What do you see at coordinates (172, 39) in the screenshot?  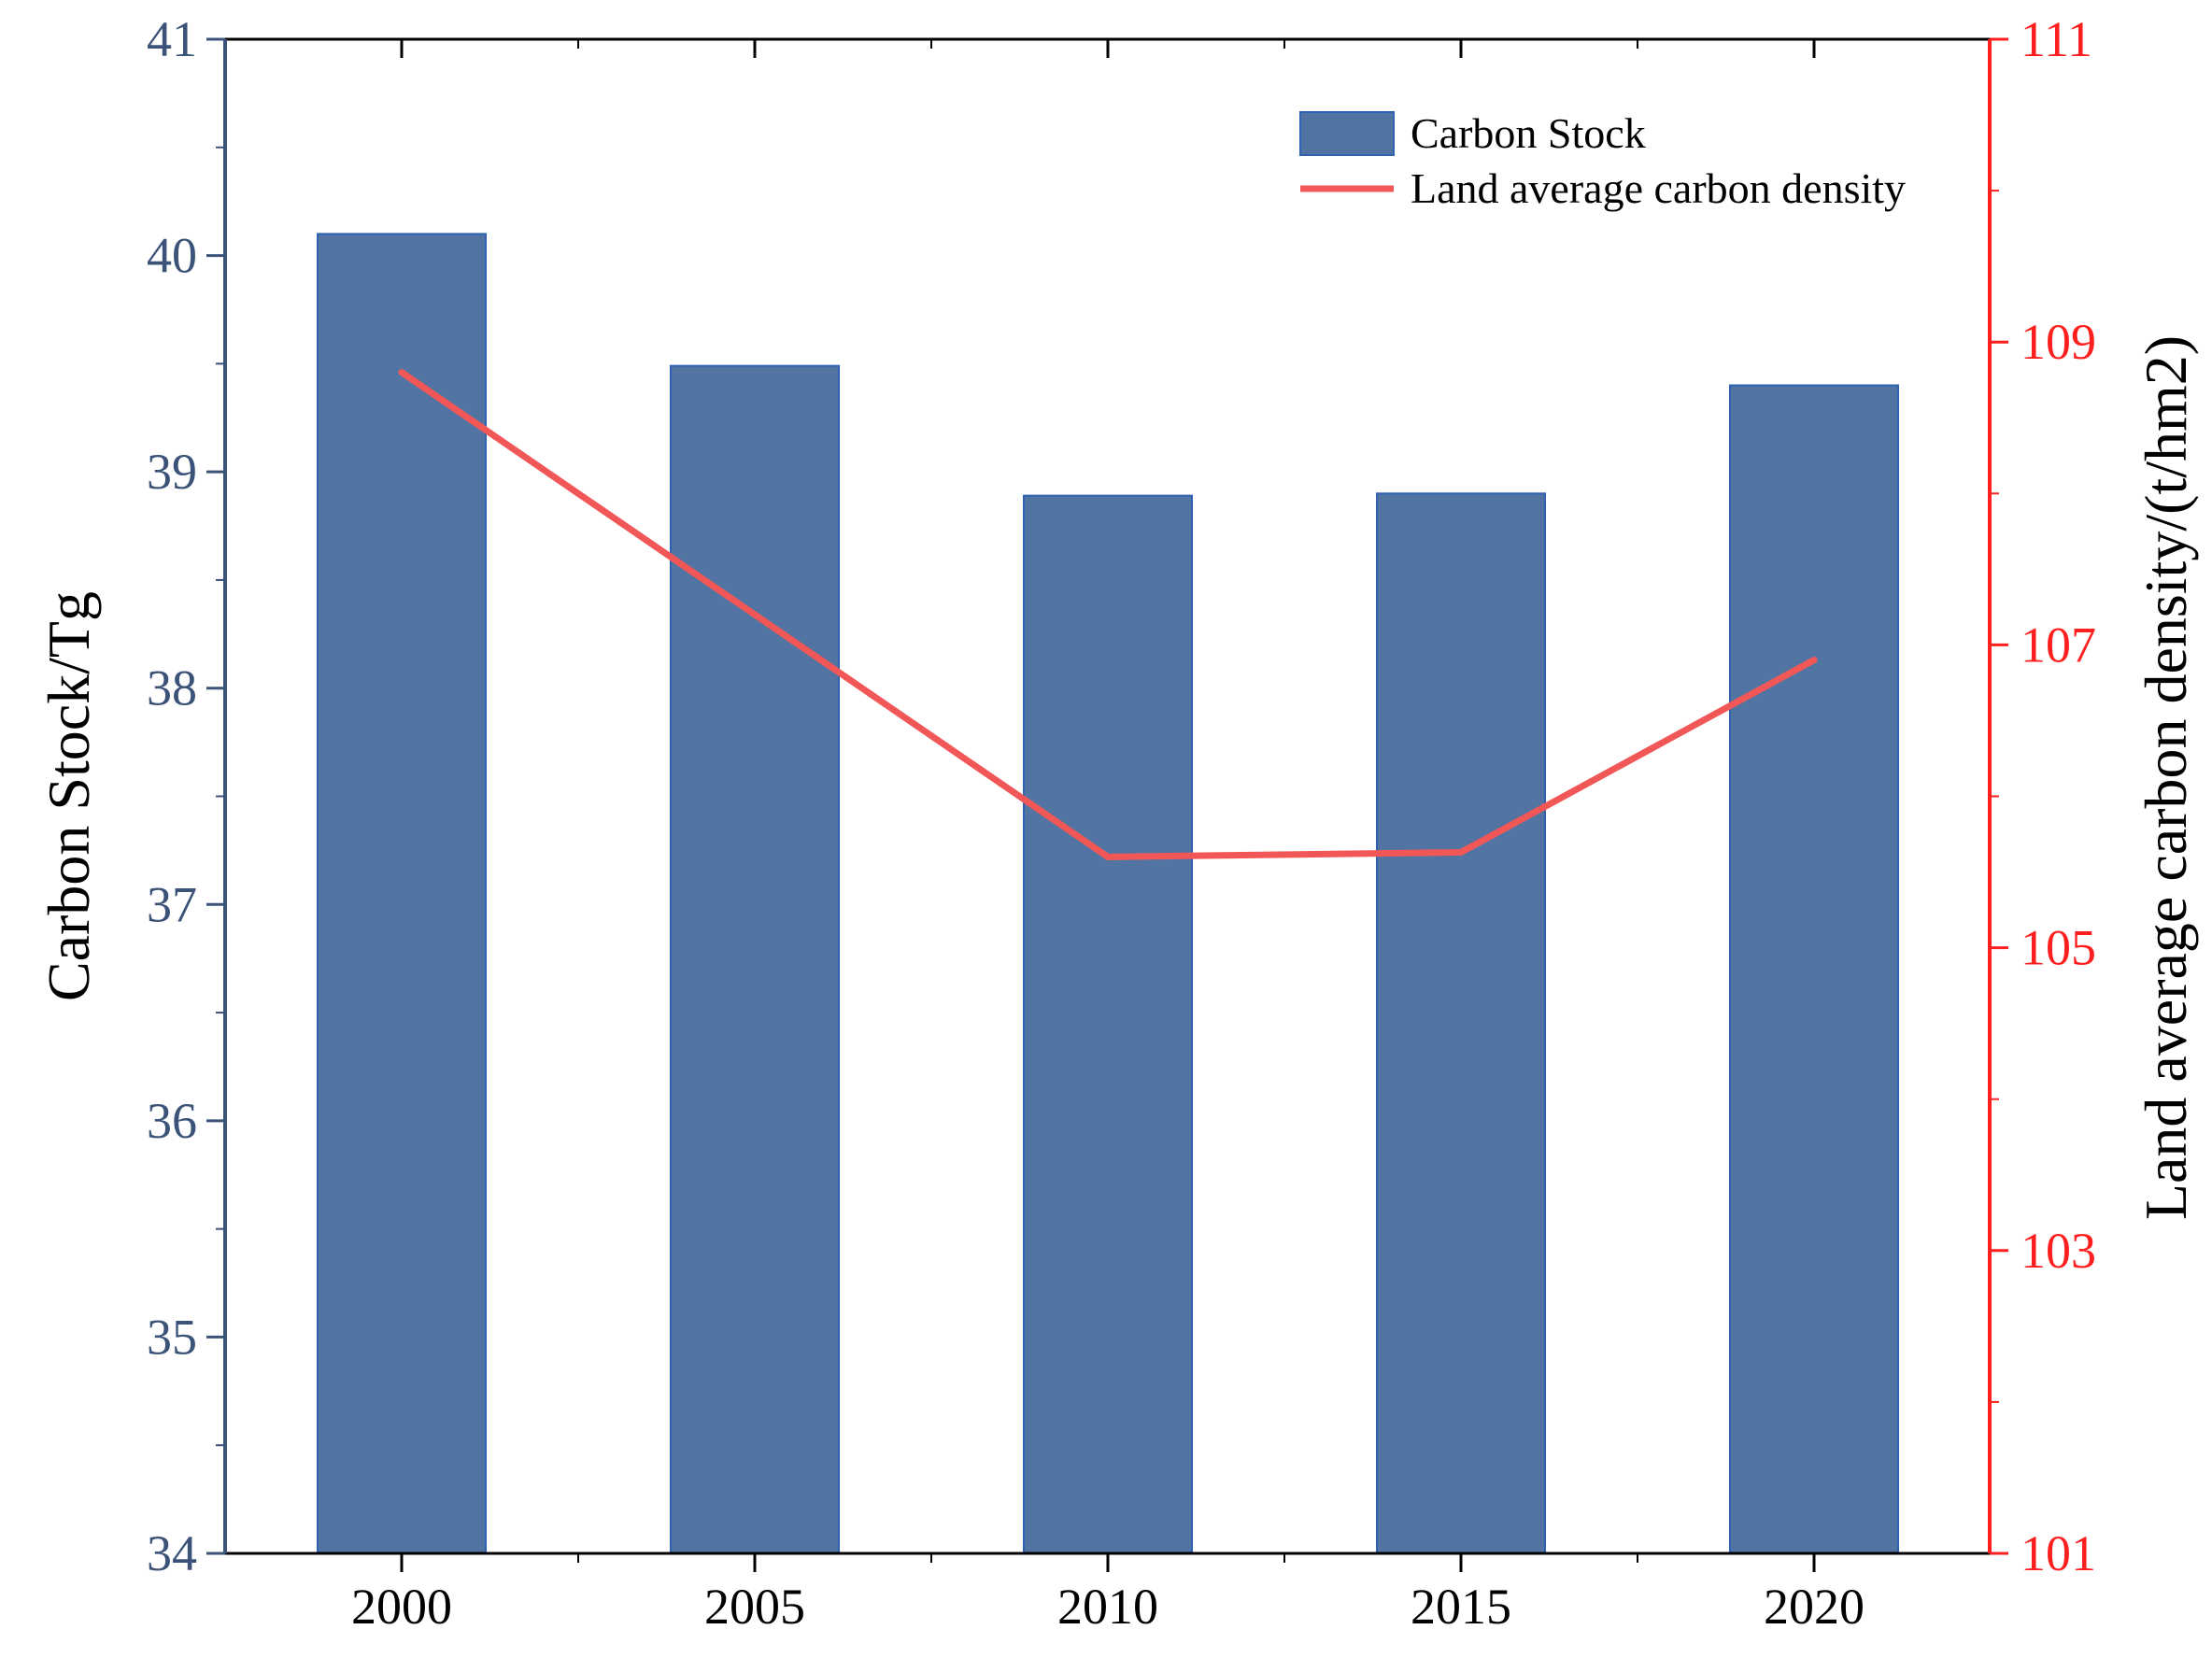 I see `left-tick-label-41: 41` at bounding box center [172, 39].